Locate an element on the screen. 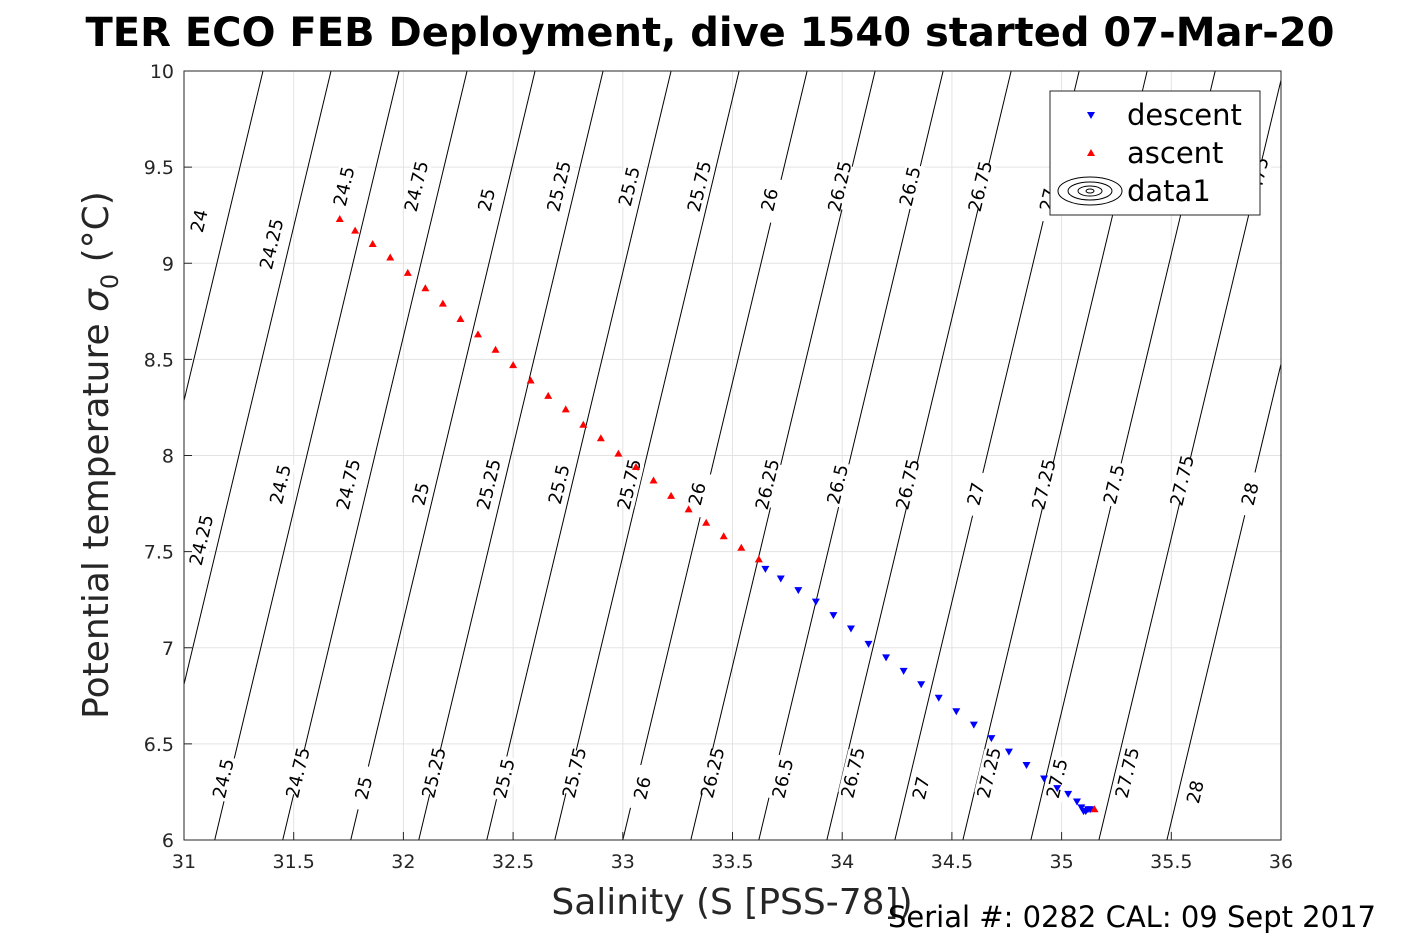  x-axis-ticks: 31 31.5 32 32.5 33 33.5 34 34.5 35 35.5 36 is located at coordinates (732, 852).